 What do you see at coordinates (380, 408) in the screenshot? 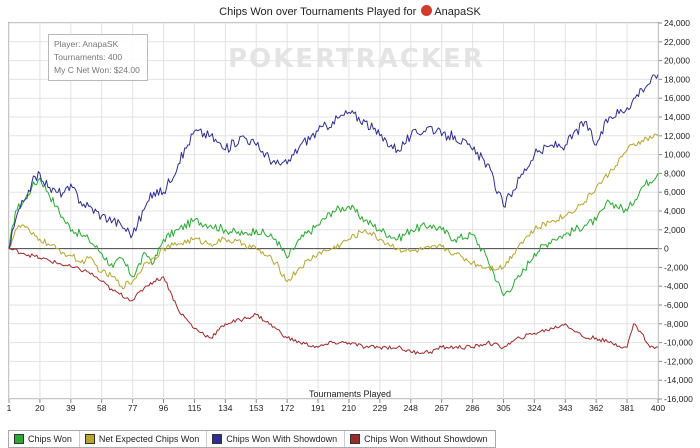
I see `x-tick-label: 229` at bounding box center [380, 408].